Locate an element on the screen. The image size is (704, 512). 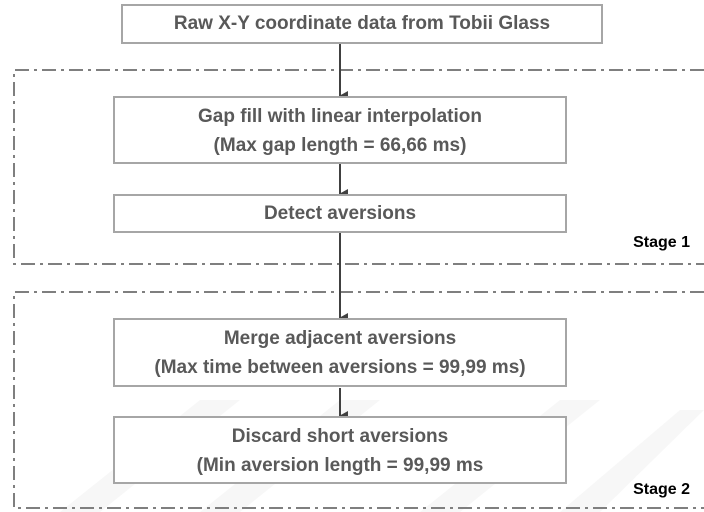
node-label: Raw X-Y coordinate data from Tobii Glass is located at coordinates (362, 23).